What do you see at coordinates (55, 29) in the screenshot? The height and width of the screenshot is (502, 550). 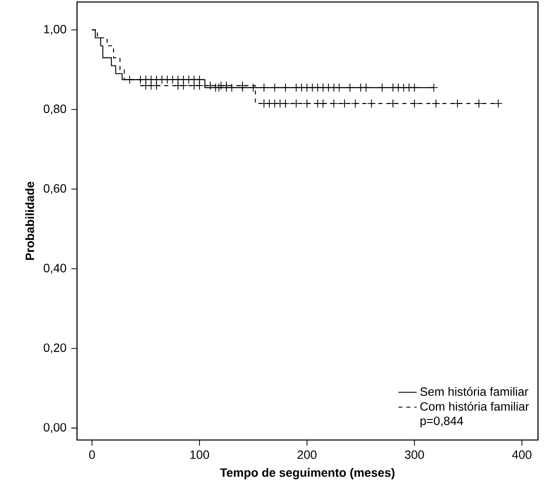 I see `y-tick-label: 1,00` at bounding box center [55, 29].